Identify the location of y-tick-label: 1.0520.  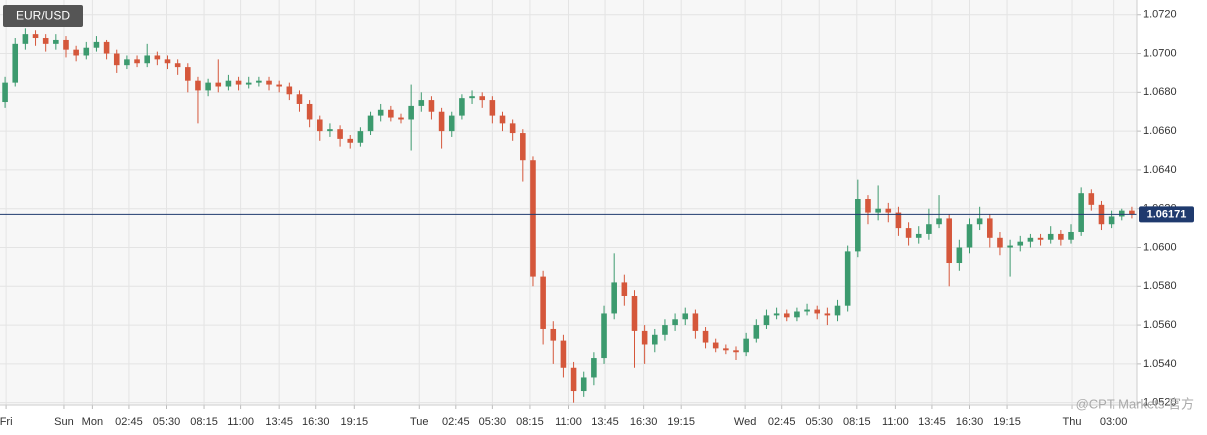
(1160, 403).